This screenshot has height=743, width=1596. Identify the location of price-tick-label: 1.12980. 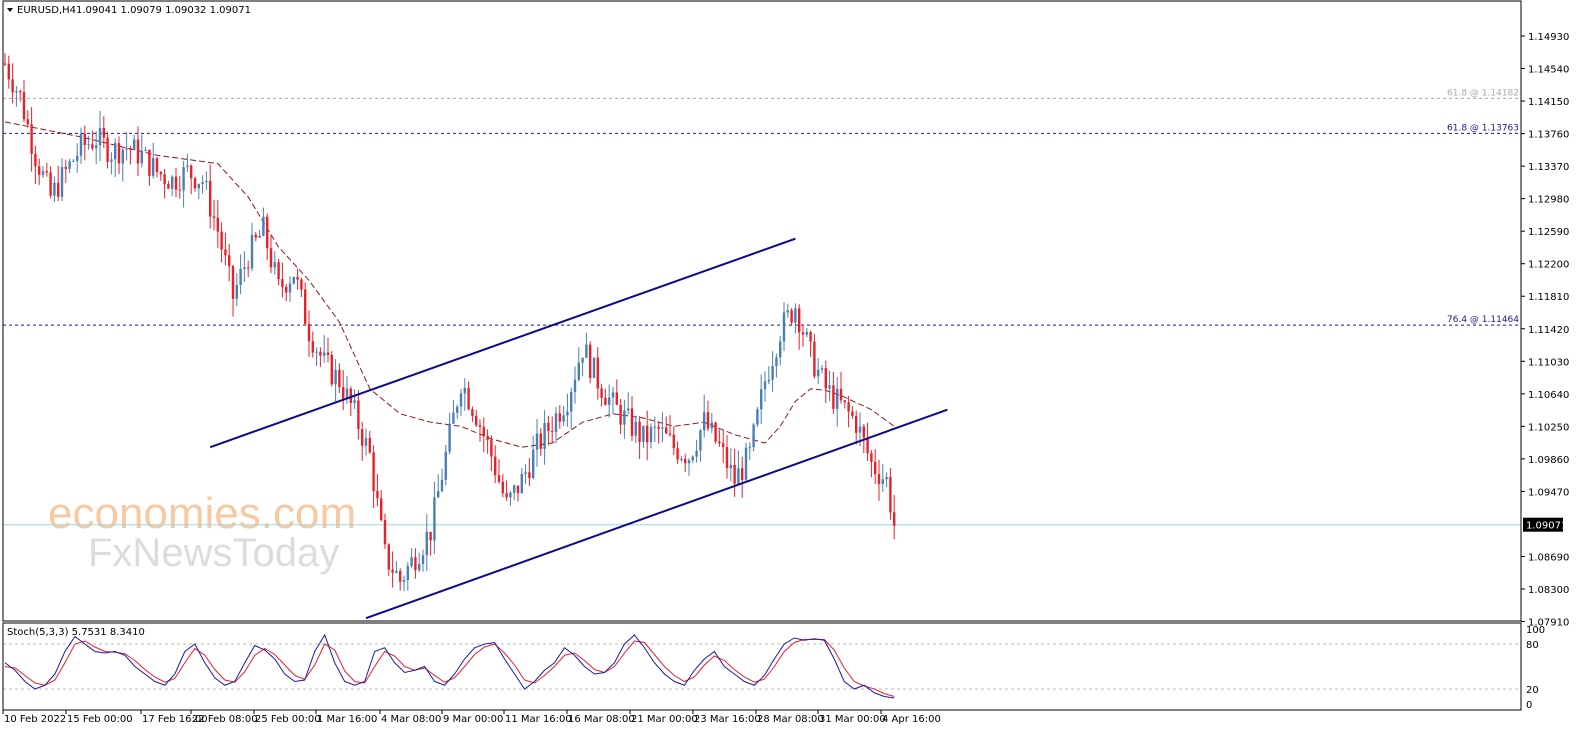
(1548, 200).